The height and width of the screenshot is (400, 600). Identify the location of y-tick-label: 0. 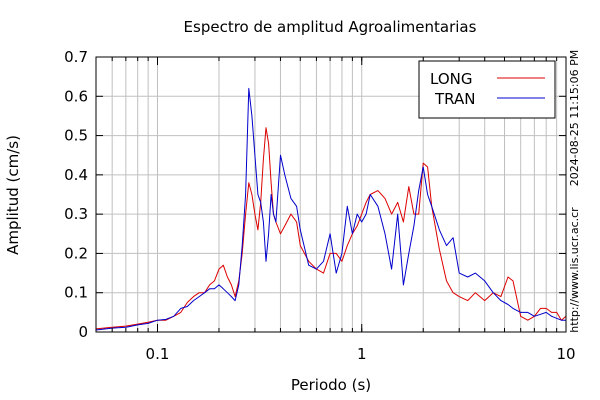
(83, 332).